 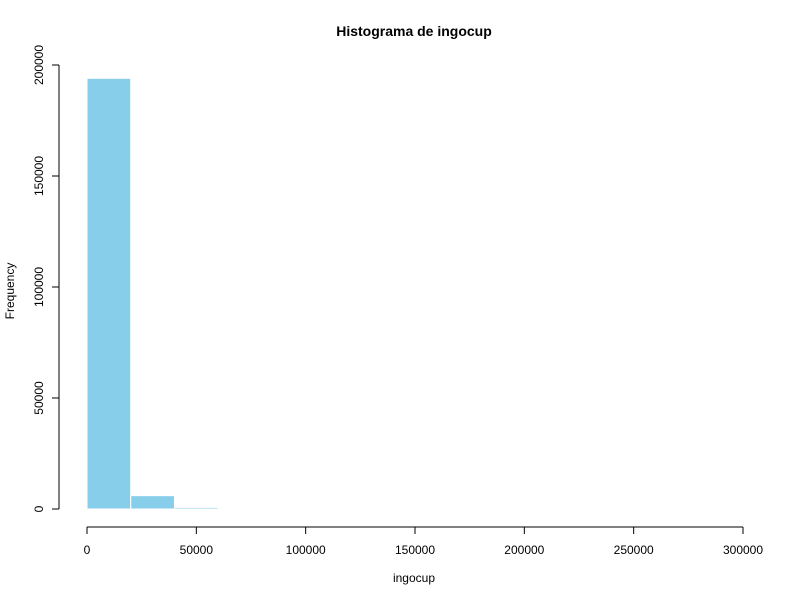 I want to click on x-tick-label-5: 250000, so click(x=634, y=550).